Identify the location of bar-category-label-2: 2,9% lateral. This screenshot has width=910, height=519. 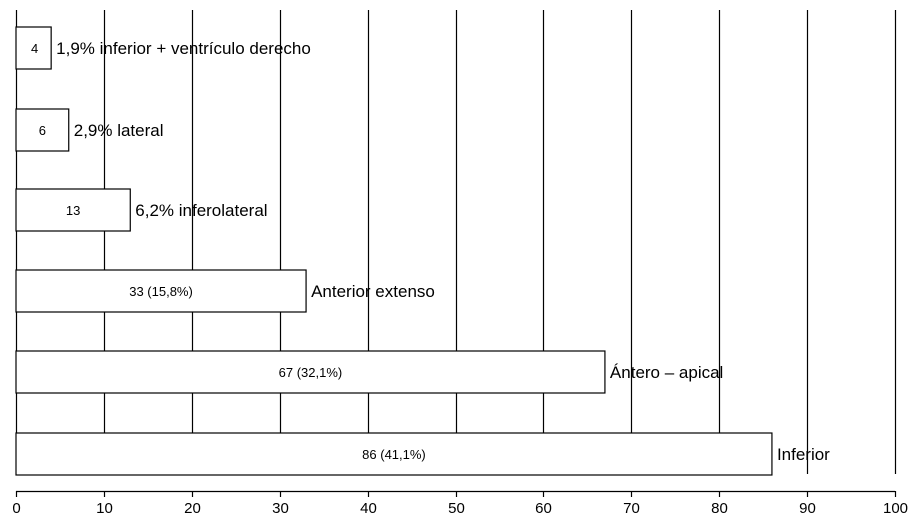
(119, 130).